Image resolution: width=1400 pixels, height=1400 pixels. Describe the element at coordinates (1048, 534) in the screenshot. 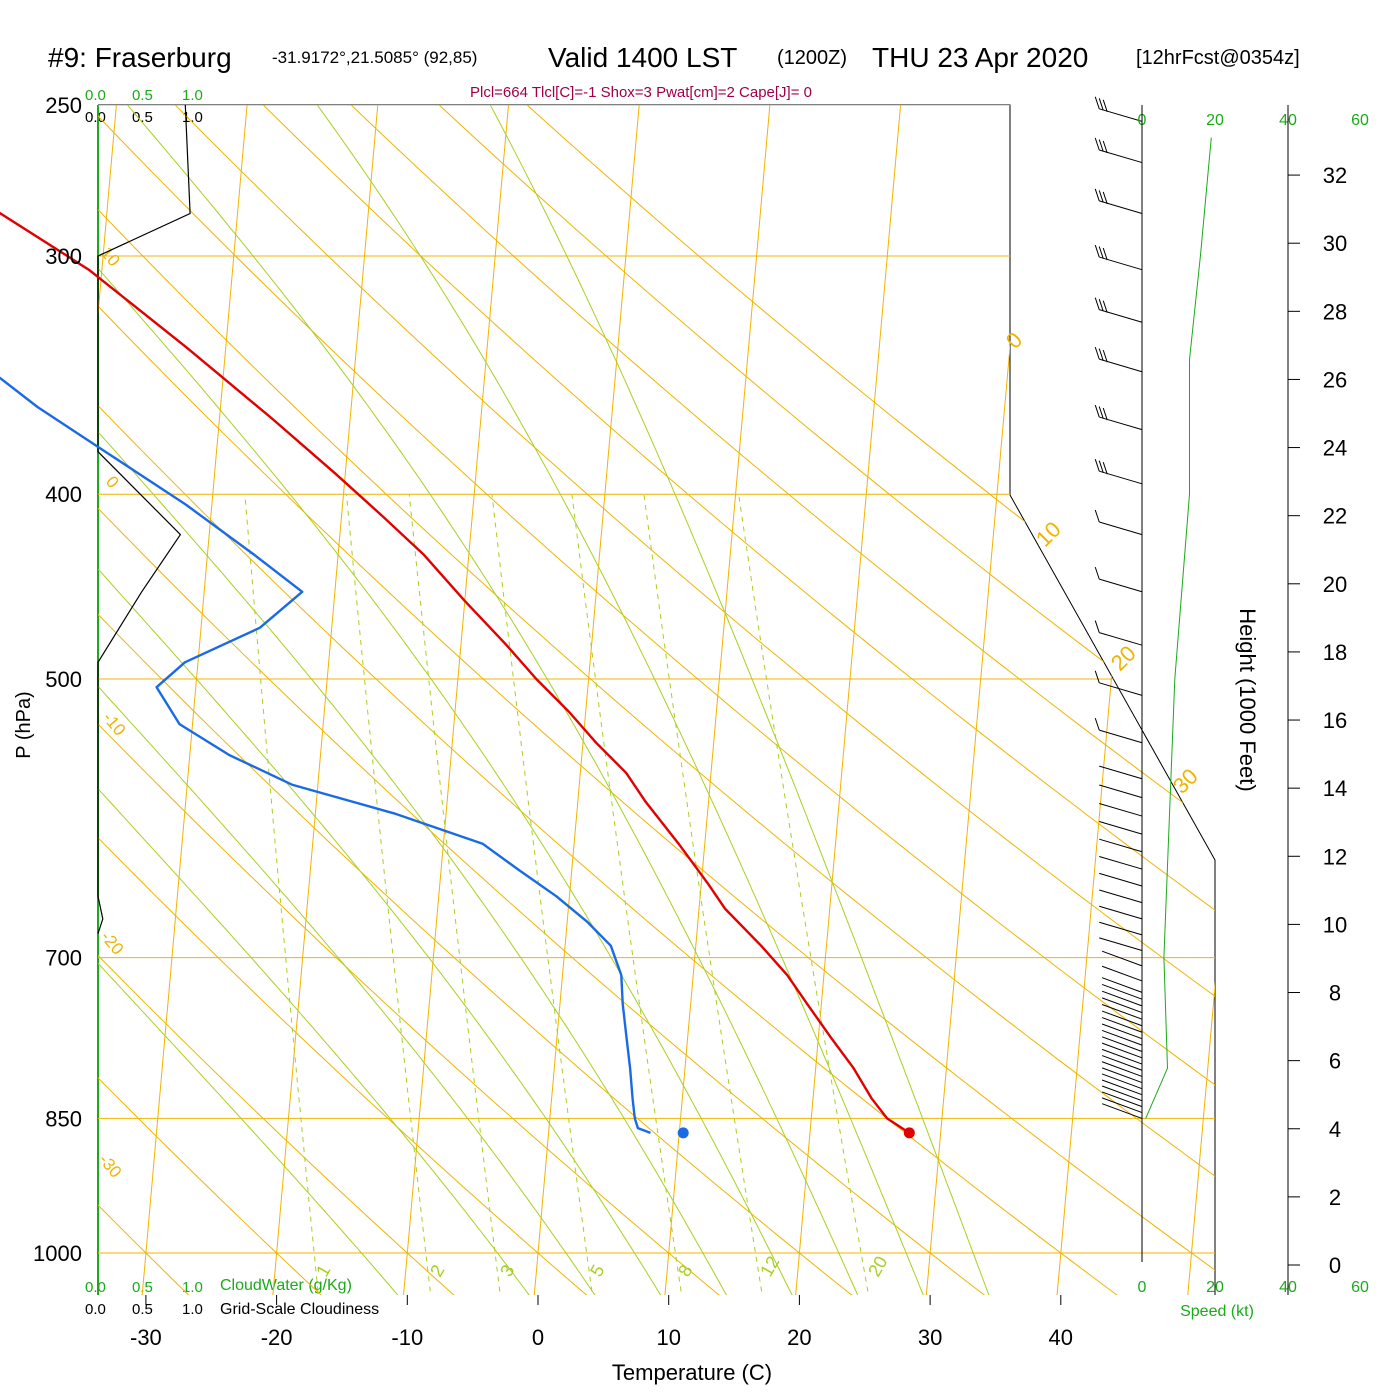

I see `dry-adiabat-label: 10` at that location.